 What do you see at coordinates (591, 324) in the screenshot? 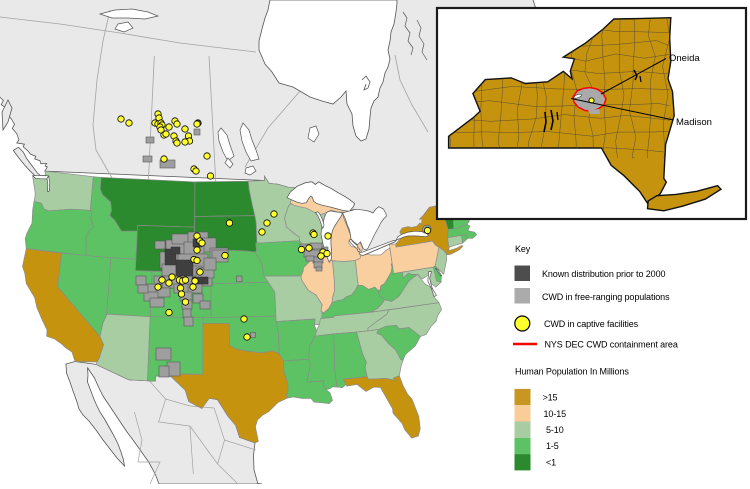
I see `svg-text: CWD in captive facilities` at bounding box center [591, 324].